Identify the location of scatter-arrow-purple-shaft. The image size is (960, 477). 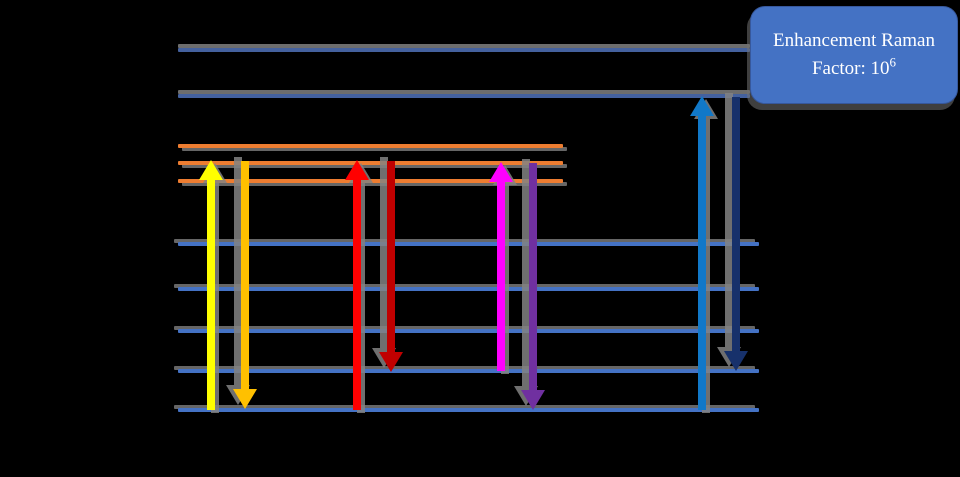
(533, 278).